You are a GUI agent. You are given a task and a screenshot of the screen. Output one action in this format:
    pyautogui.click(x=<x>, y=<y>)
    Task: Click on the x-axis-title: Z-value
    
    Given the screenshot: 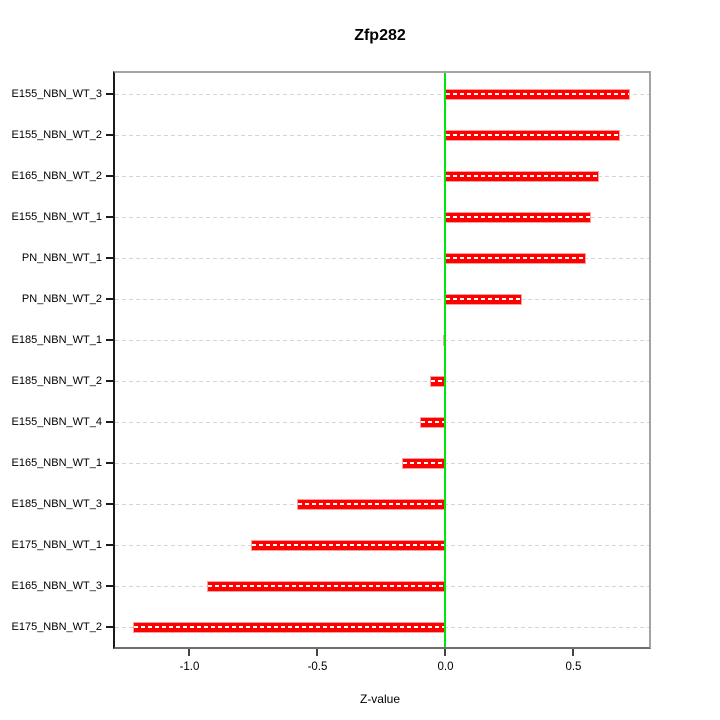 What is the action you would take?
    pyautogui.click(x=379, y=699)
    